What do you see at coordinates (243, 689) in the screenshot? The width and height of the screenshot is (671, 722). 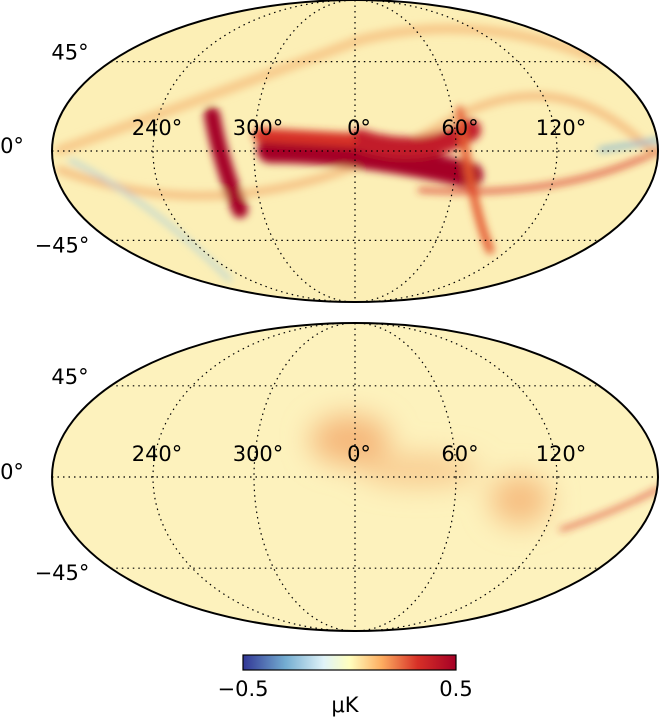 I see `colorbar-tick-label: −0.5` at bounding box center [243, 689].